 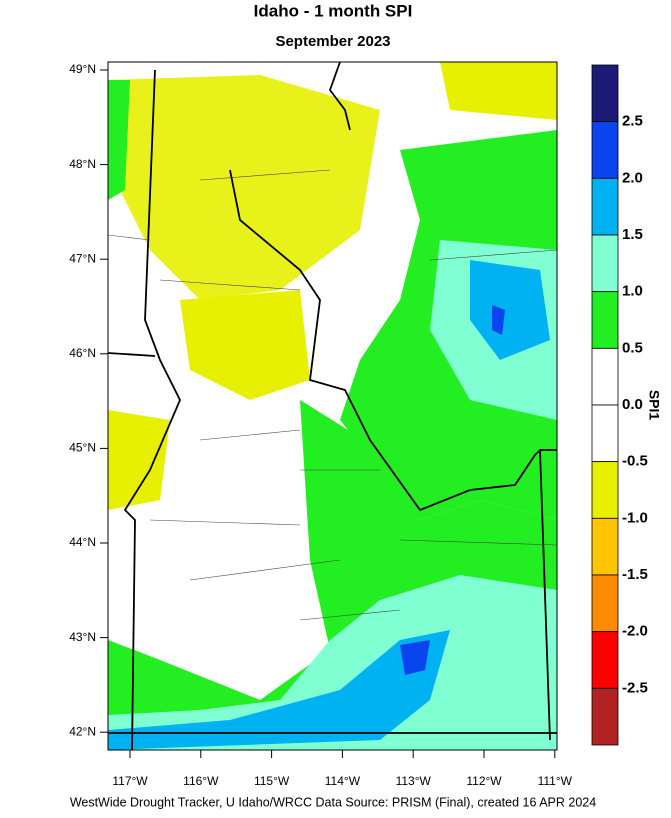 What do you see at coordinates (82, 542) in the screenshot?
I see `lat-label: 44°N` at bounding box center [82, 542].